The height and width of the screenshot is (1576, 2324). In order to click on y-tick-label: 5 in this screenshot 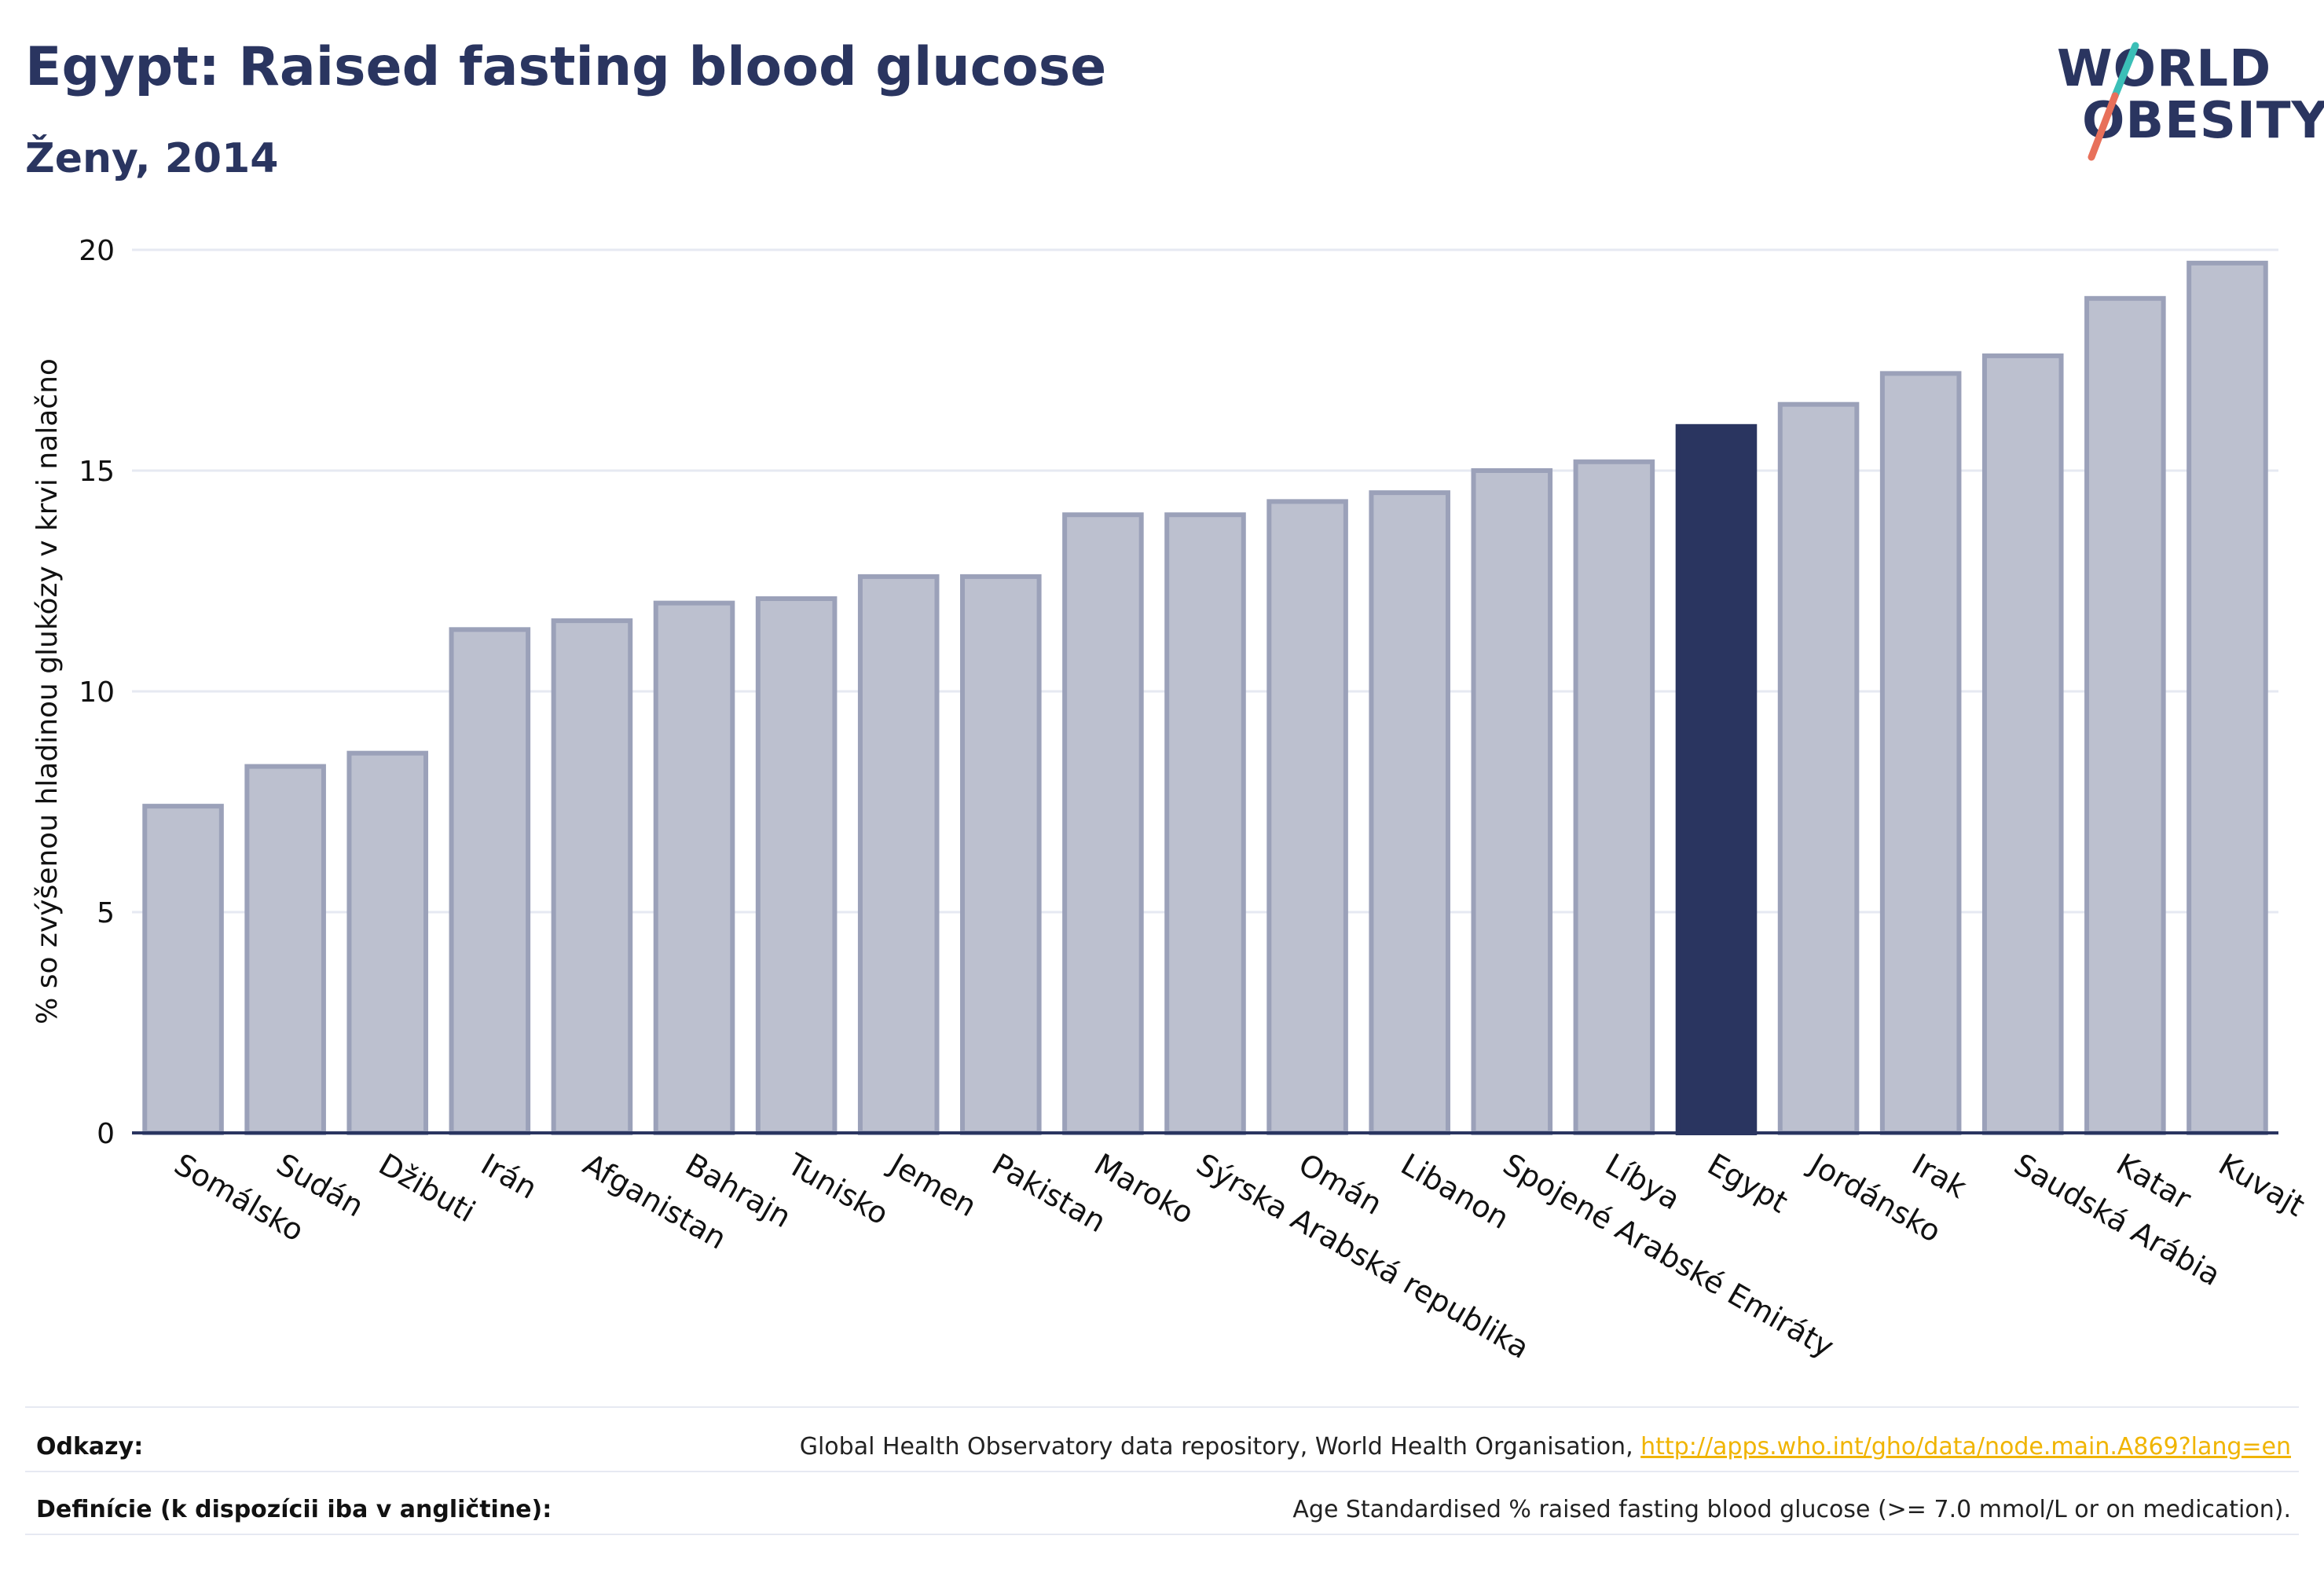, I will do `click(106, 913)`.